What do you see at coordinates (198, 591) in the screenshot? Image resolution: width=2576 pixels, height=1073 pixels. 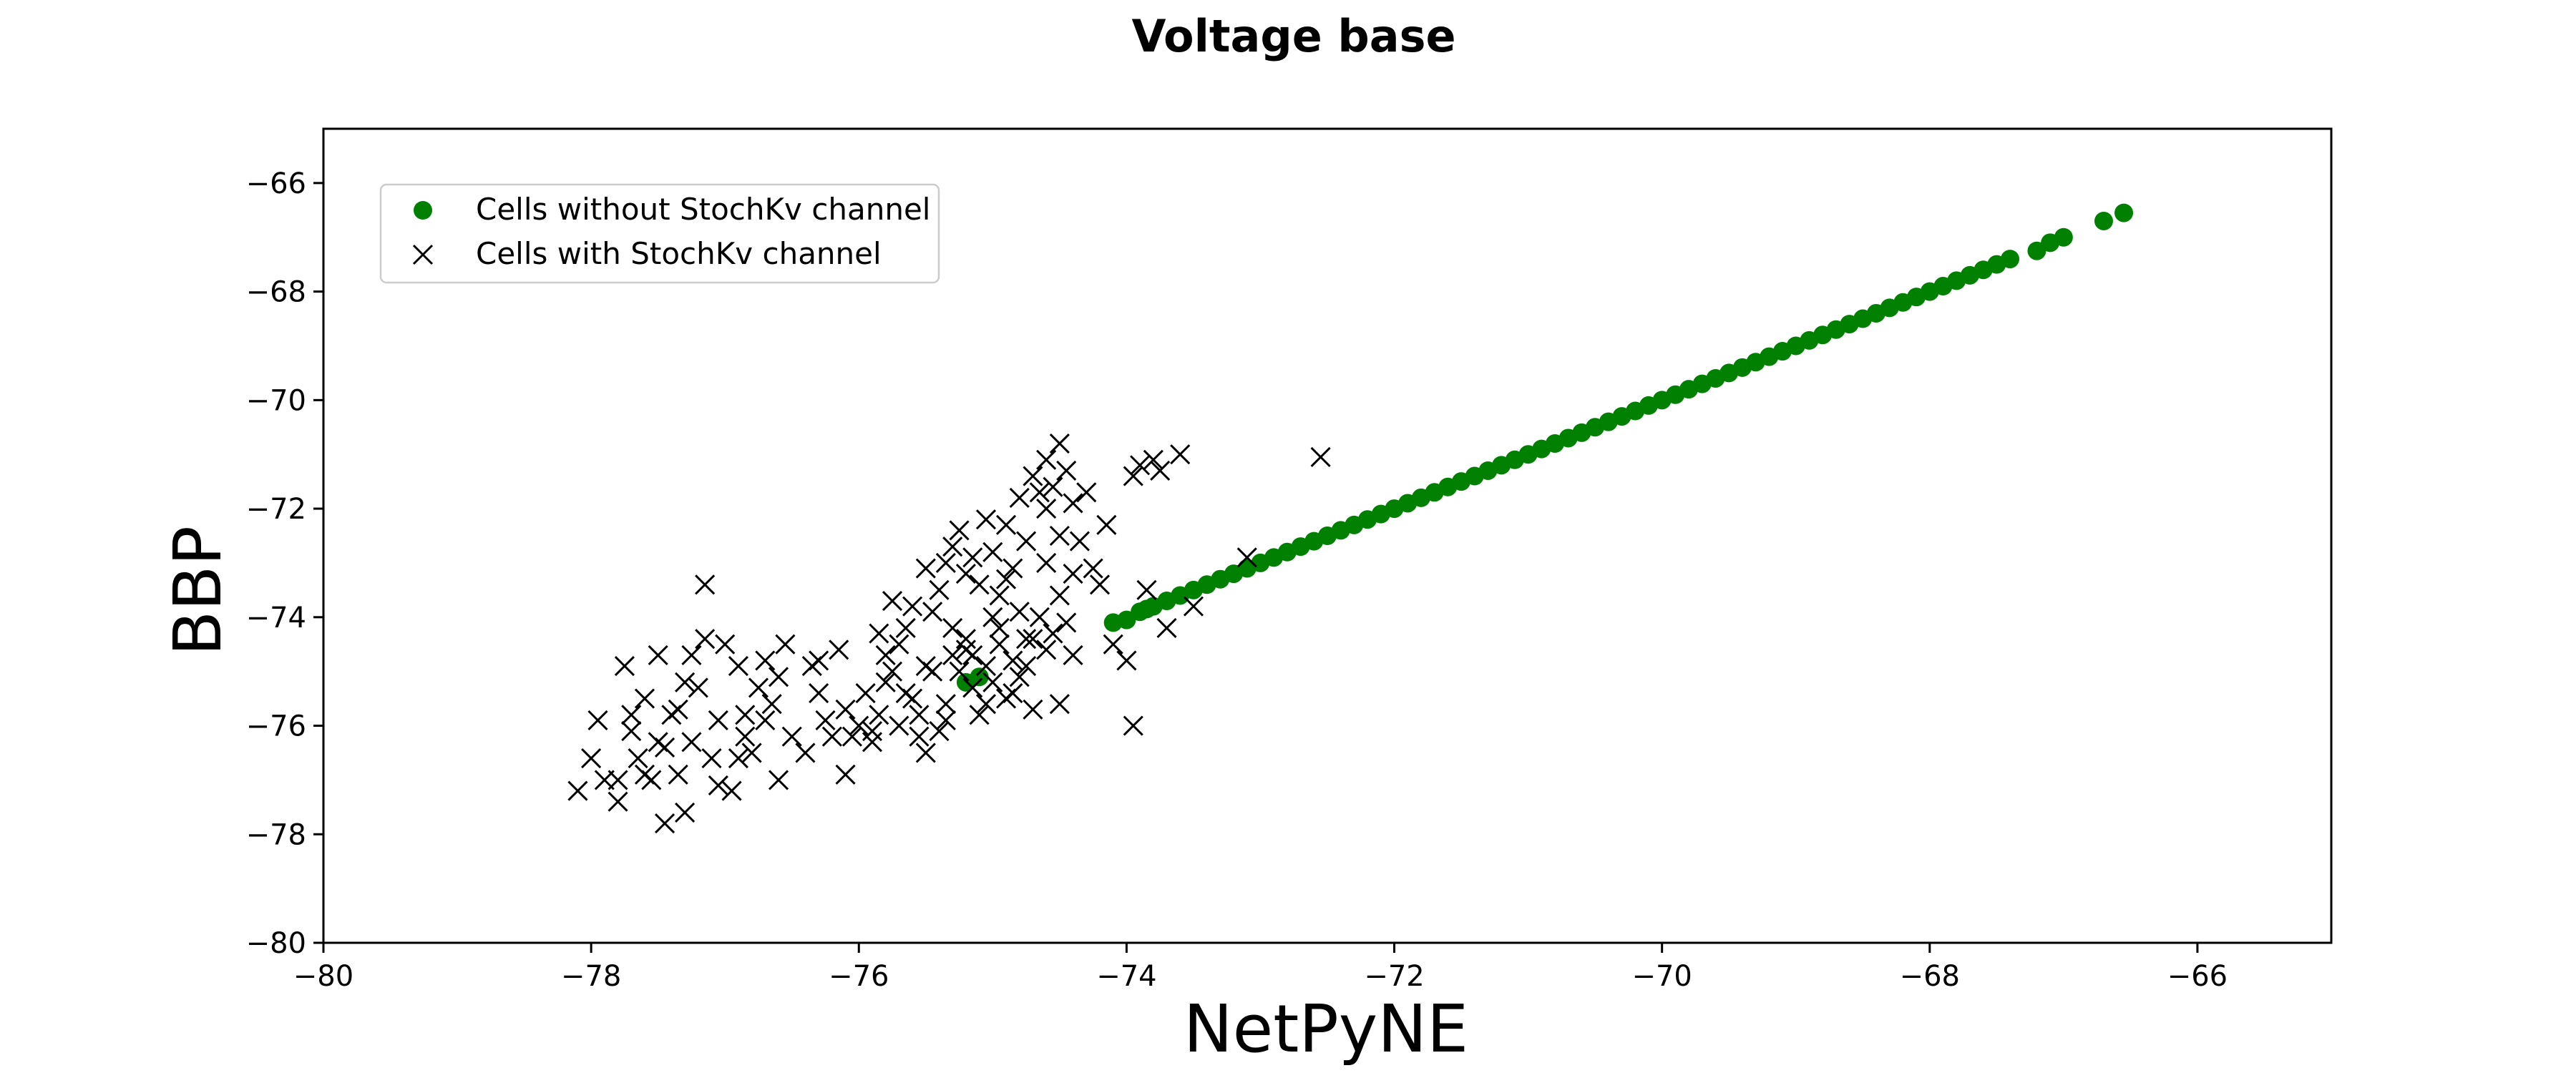 I see `y-axis-label: BBP` at bounding box center [198, 591].